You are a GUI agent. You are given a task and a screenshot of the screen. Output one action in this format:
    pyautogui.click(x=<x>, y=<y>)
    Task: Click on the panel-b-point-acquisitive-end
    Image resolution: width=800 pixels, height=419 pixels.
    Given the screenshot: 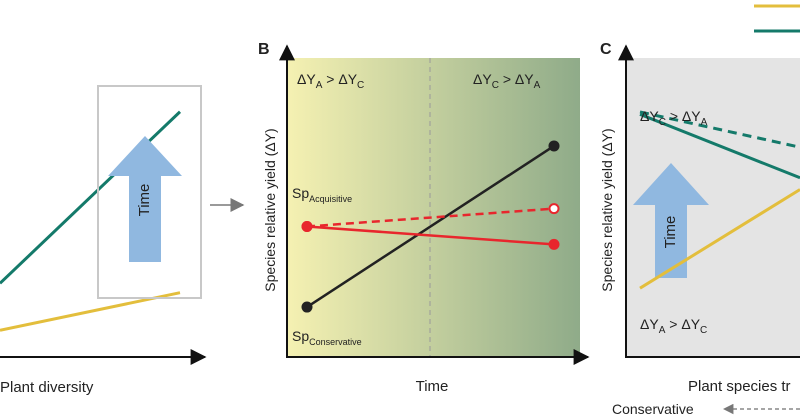 What is the action you would take?
    pyautogui.click(x=554, y=244)
    